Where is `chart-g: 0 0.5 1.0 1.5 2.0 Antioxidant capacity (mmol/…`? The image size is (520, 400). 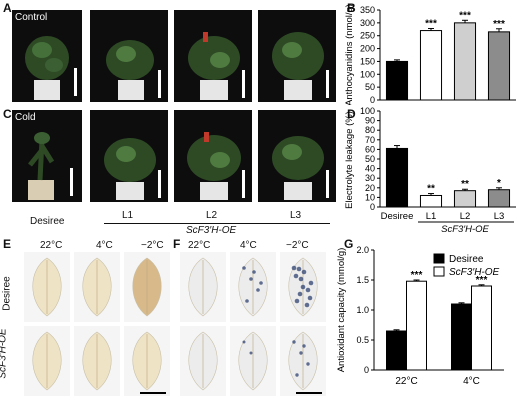 chart-g: 0 0.5 1.0 1.5 2.0 Antioxidant capacity (mmol/… is located at coordinates (420, 316).